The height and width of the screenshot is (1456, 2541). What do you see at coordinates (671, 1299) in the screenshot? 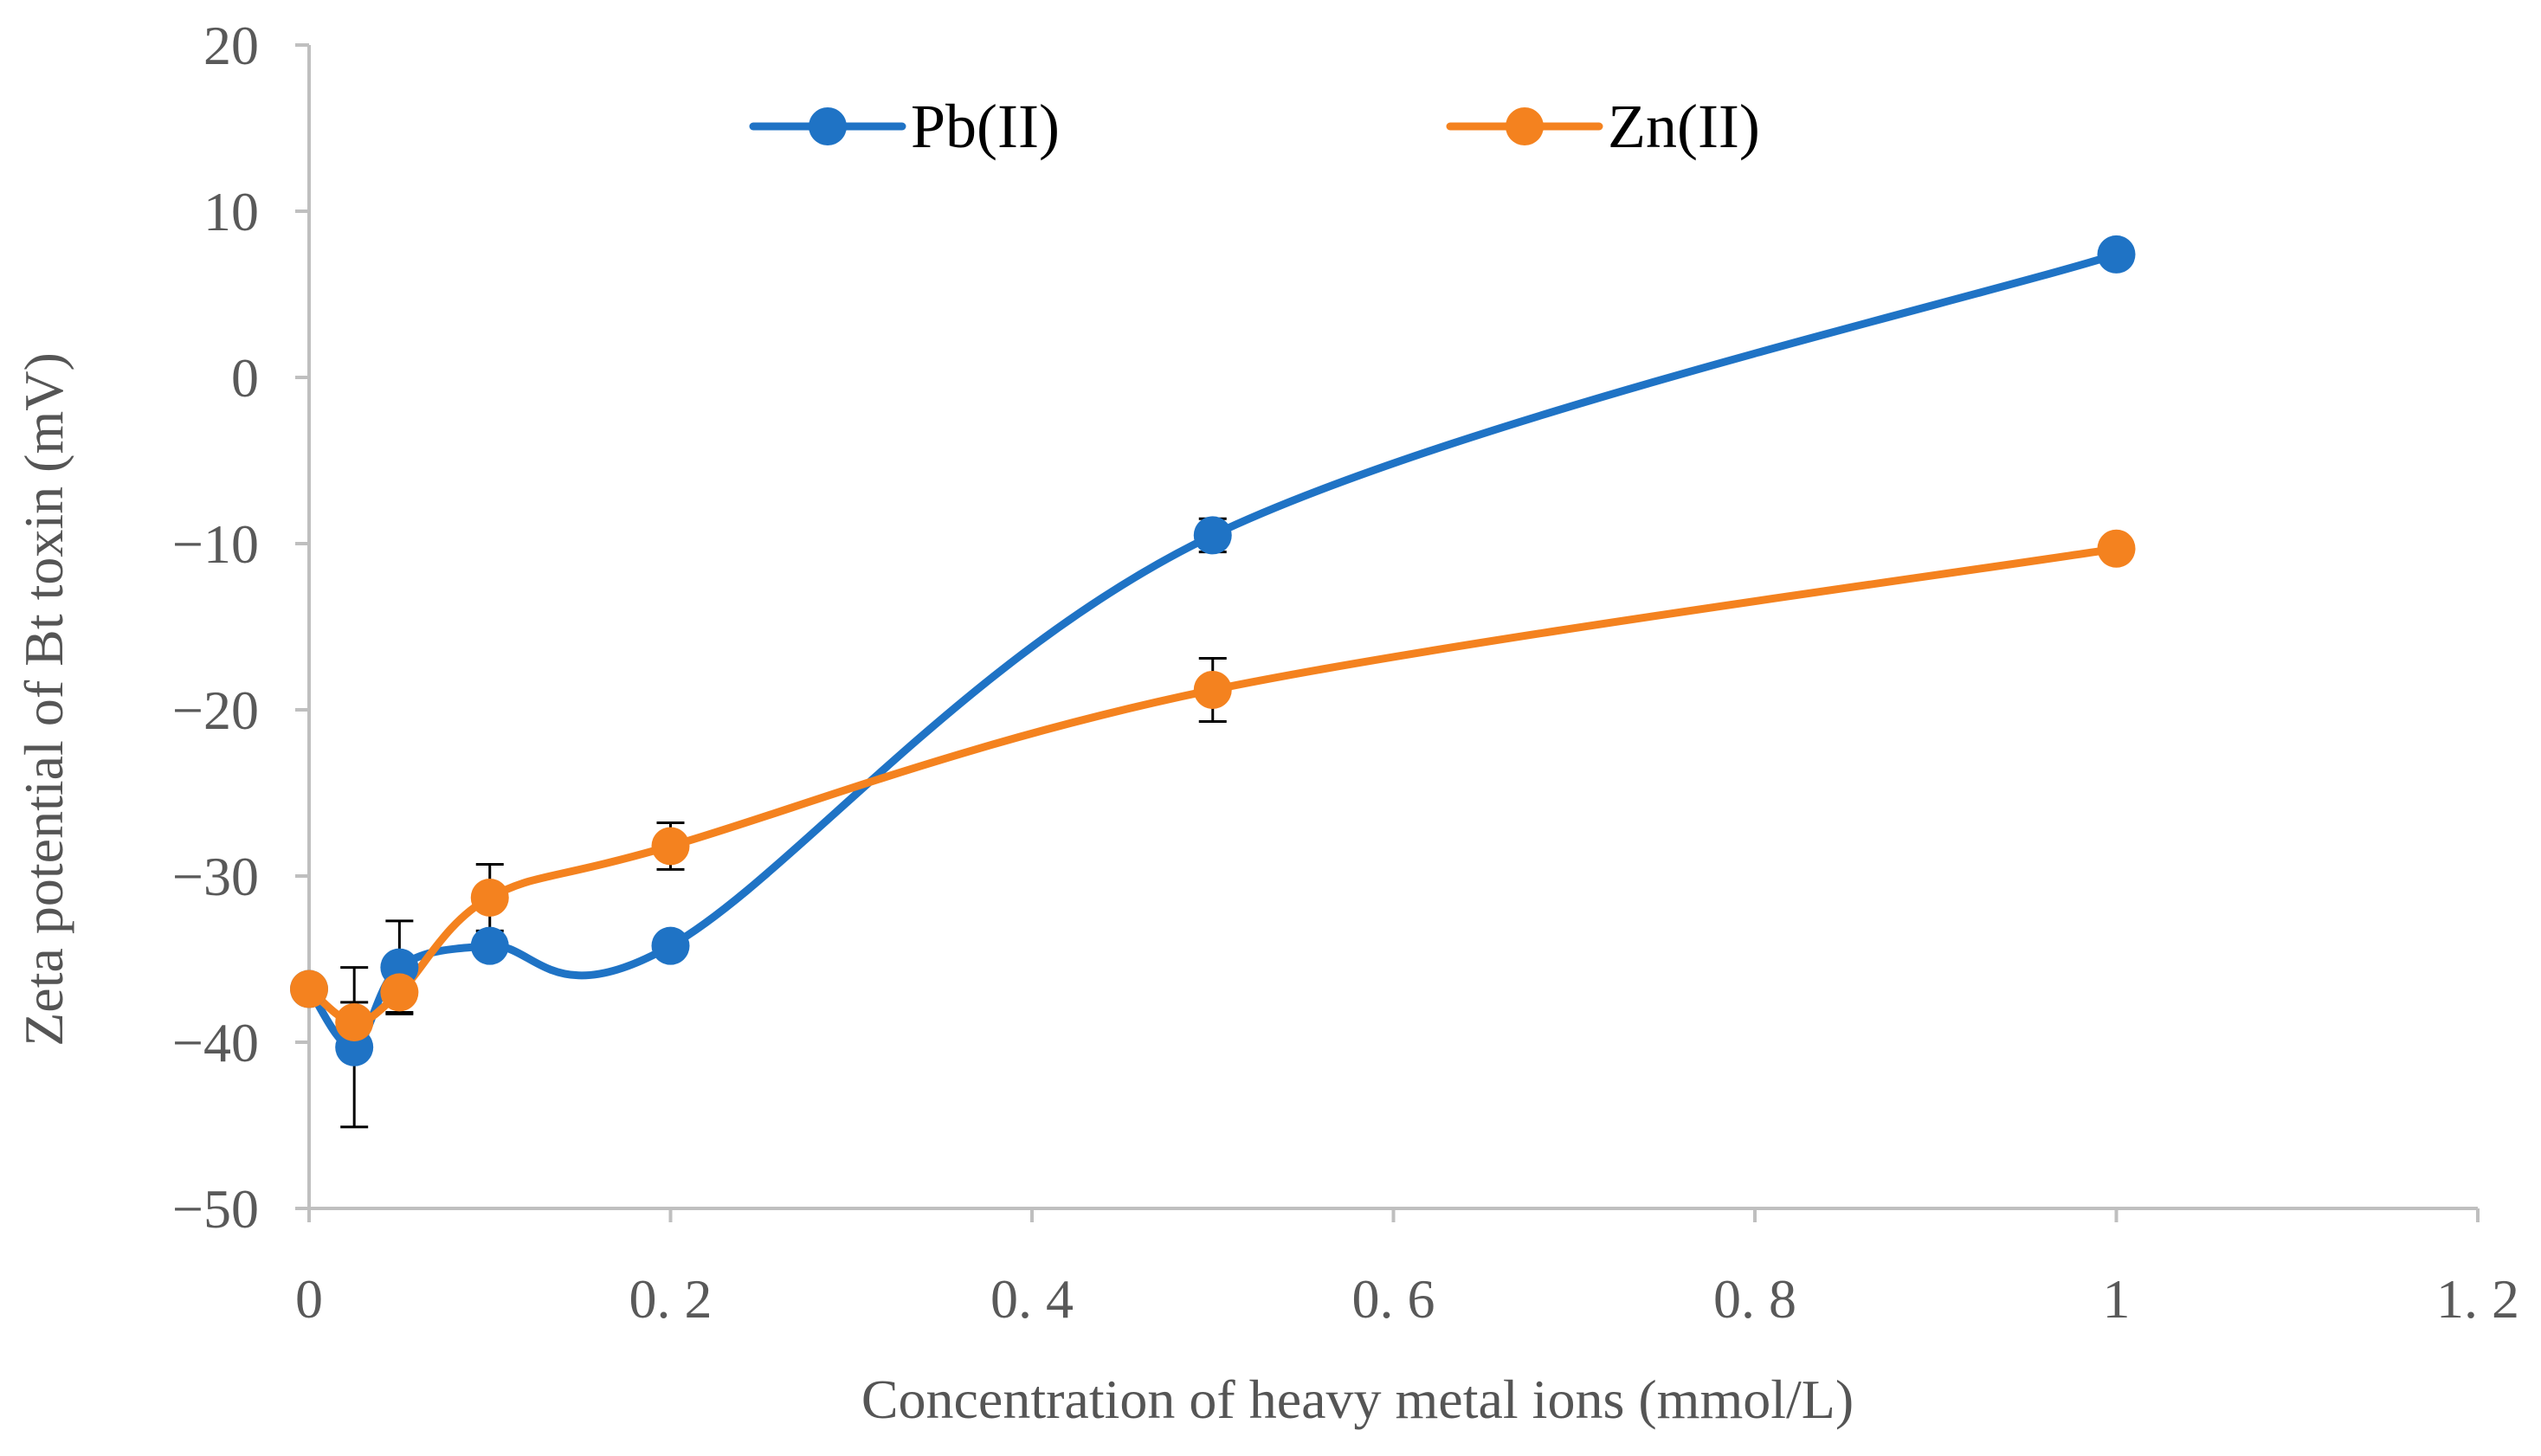
I see `x-tick-label: 0. 2` at bounding box center [671, 1299].